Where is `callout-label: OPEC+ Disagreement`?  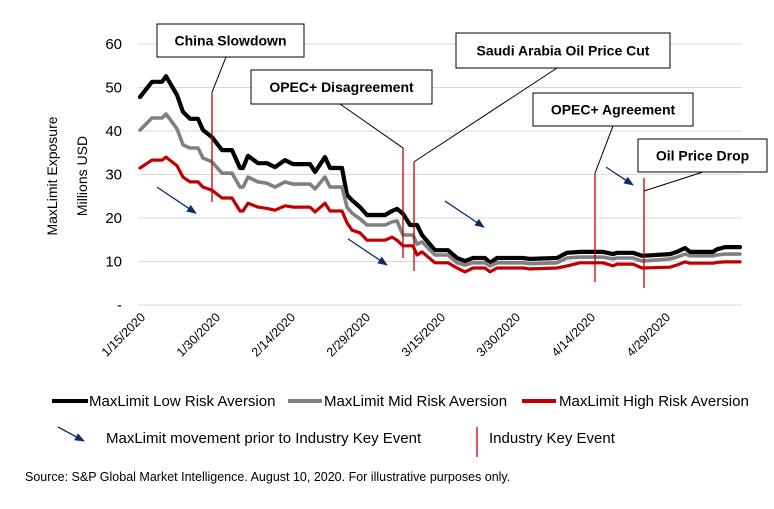 callout-label: OPEC+ Disagreement is located at coordinates (341, 87).